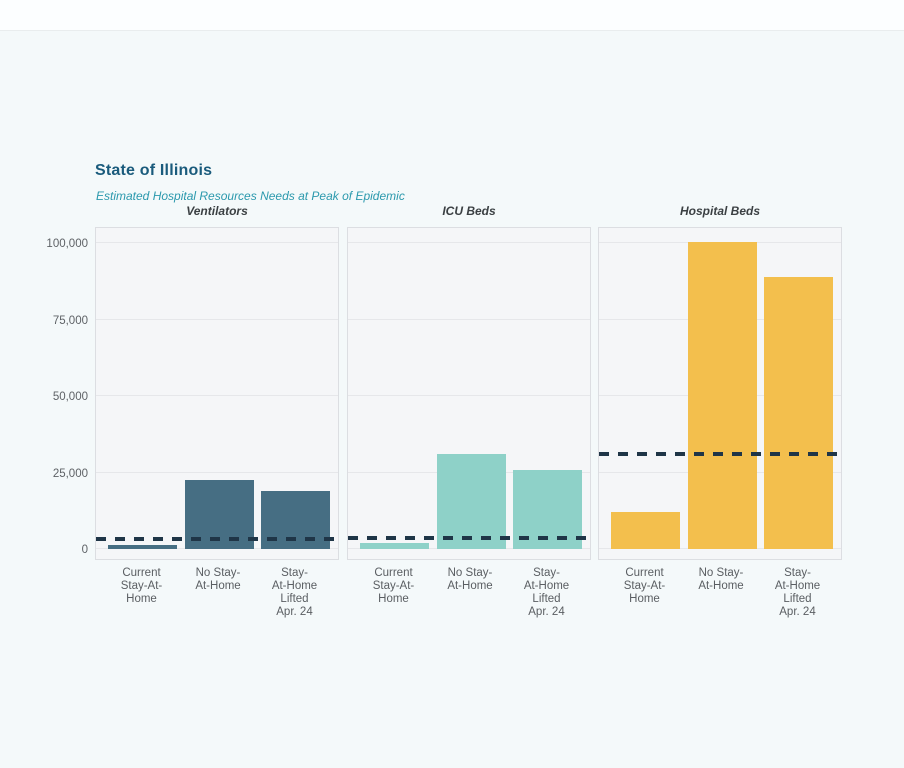 The width and height of the screenshot is (904, 768). What do you see at coordinates (719, 211) in the screenshot?
I see `facet-title-hospital-beds: Hospital Beds` at bounding box center [719, 211].